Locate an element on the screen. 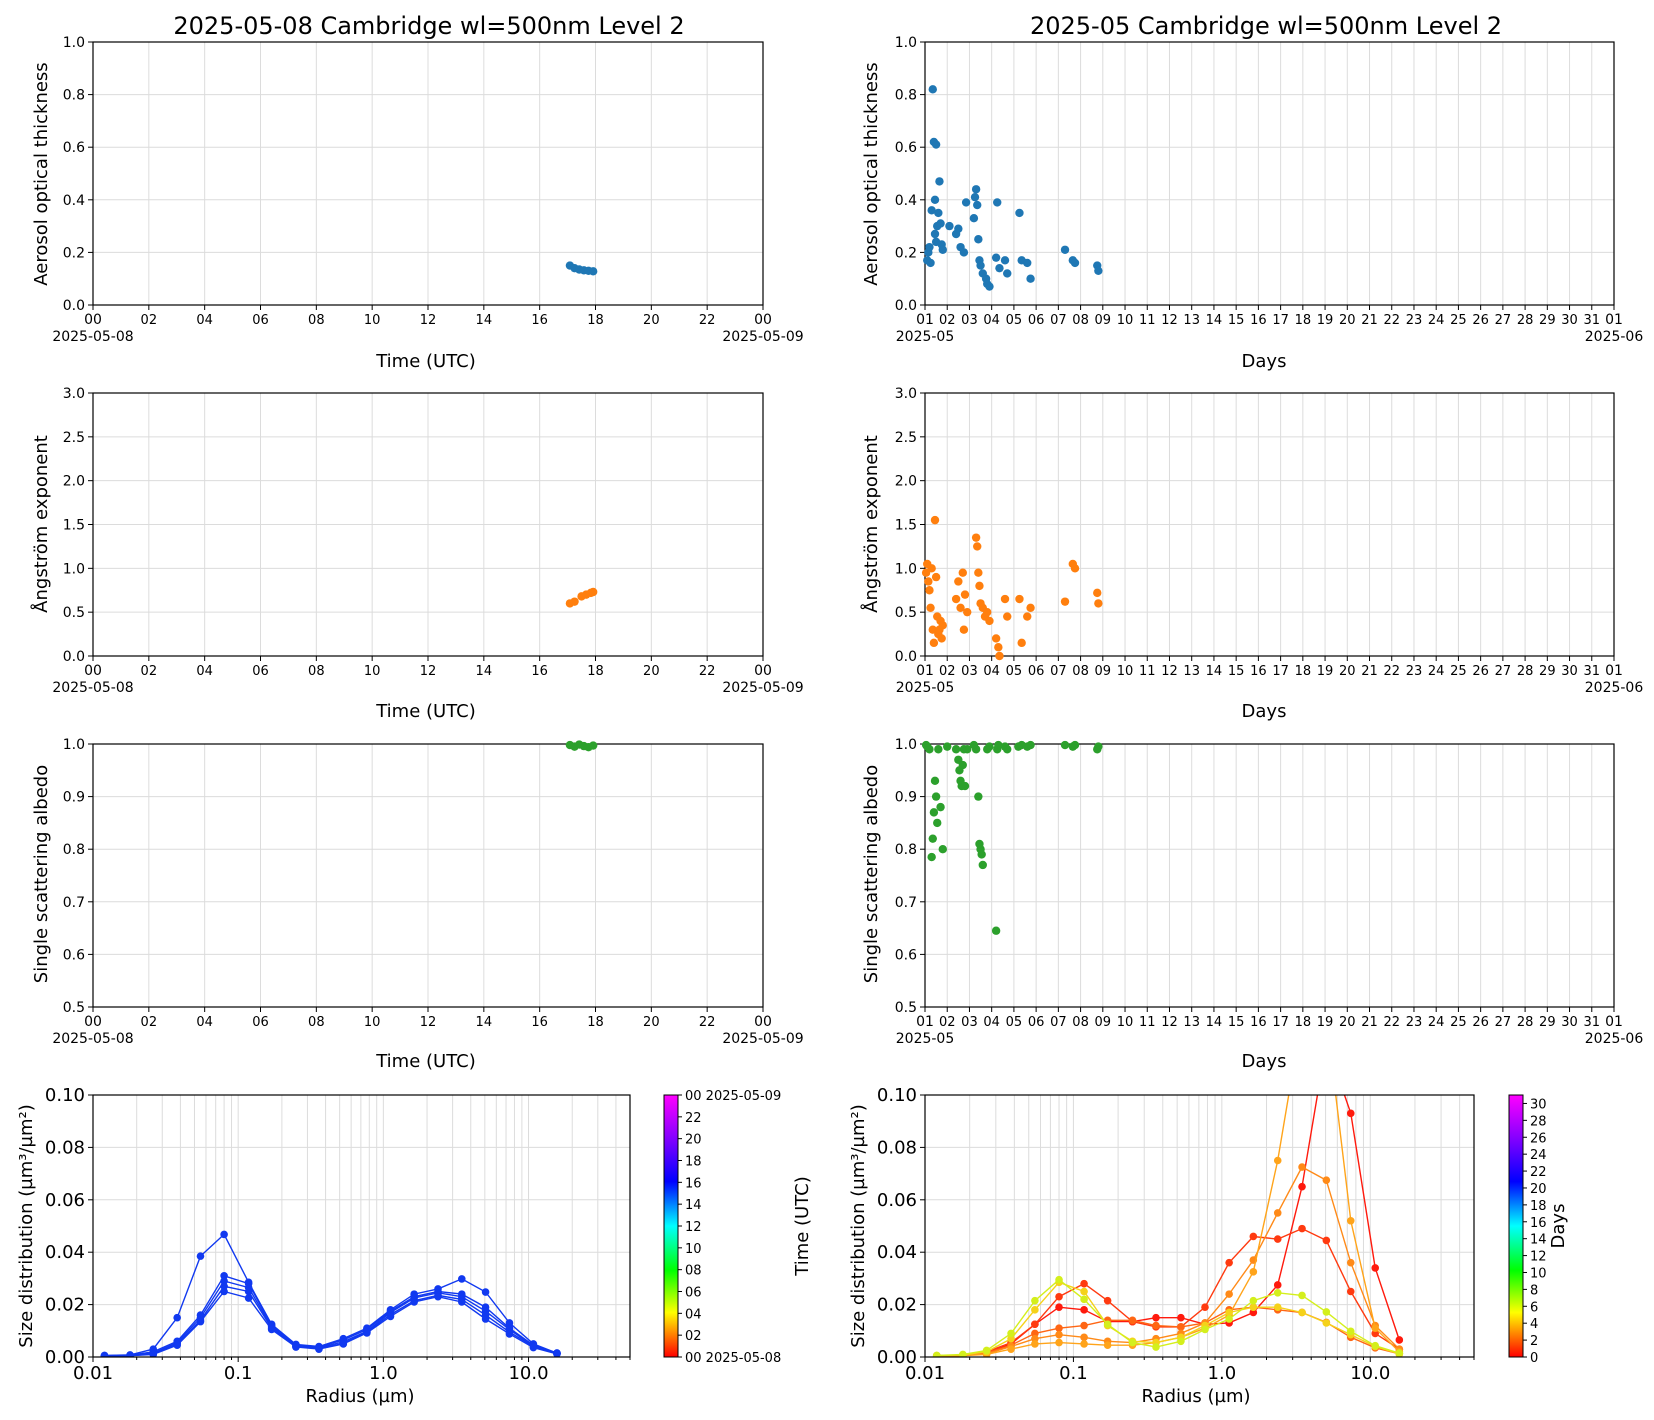 Image resolution: width=1654 pixels, height=1420 pixels. aod-monthly-ytick-label: 0.8 is located at coordinates (906, 96).